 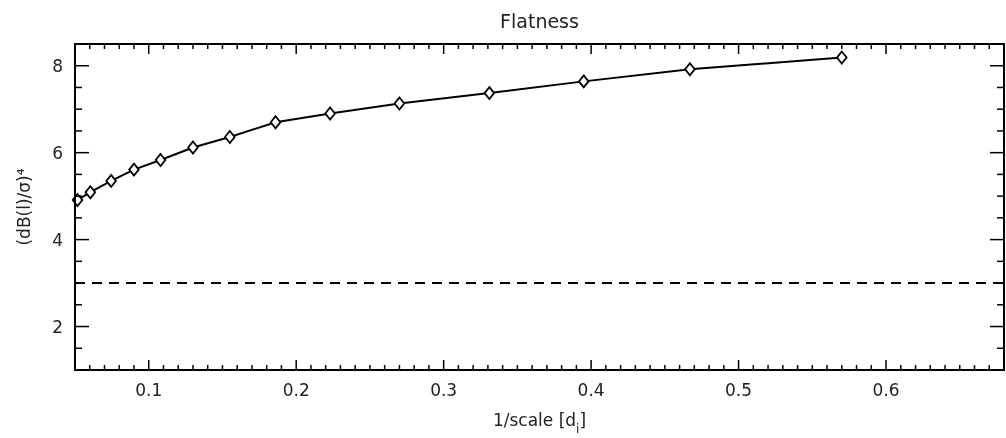 I want to click on x-axis-title: 1/scale [d$_{i}$], so click(x=539, y=423).